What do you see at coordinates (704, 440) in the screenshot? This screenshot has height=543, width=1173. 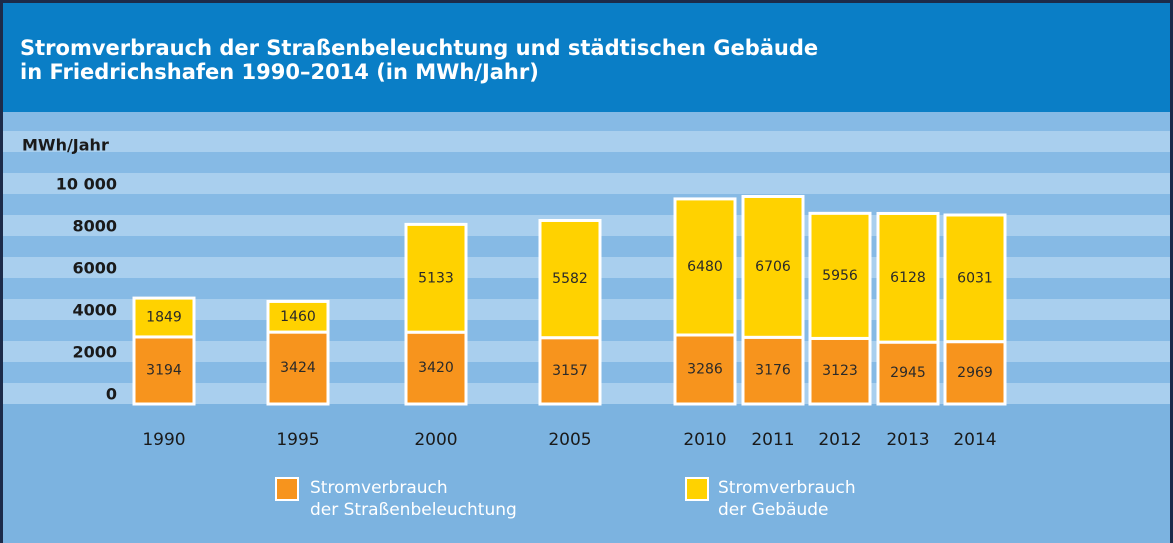 I see `x-tick-label: 2010` at bounding box center [704, 440].